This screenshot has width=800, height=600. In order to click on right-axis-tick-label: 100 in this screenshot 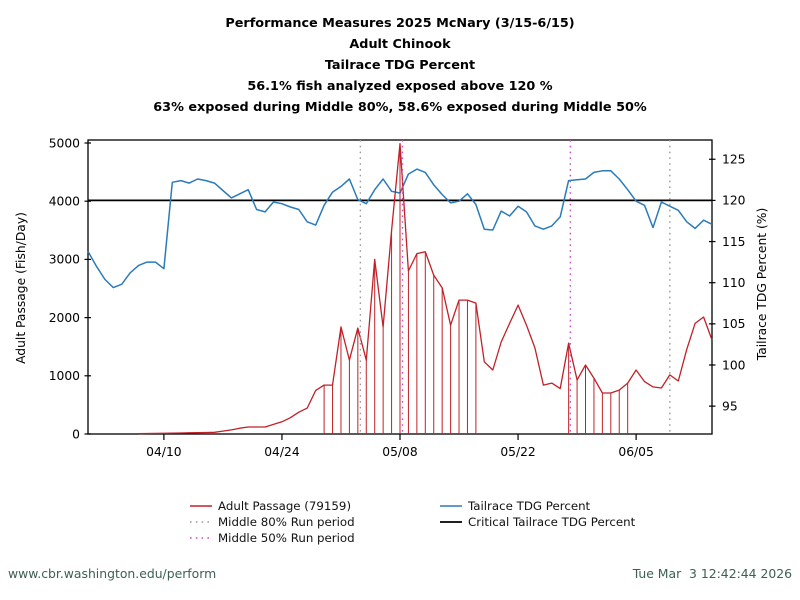, I will do `click(733, 365)`.